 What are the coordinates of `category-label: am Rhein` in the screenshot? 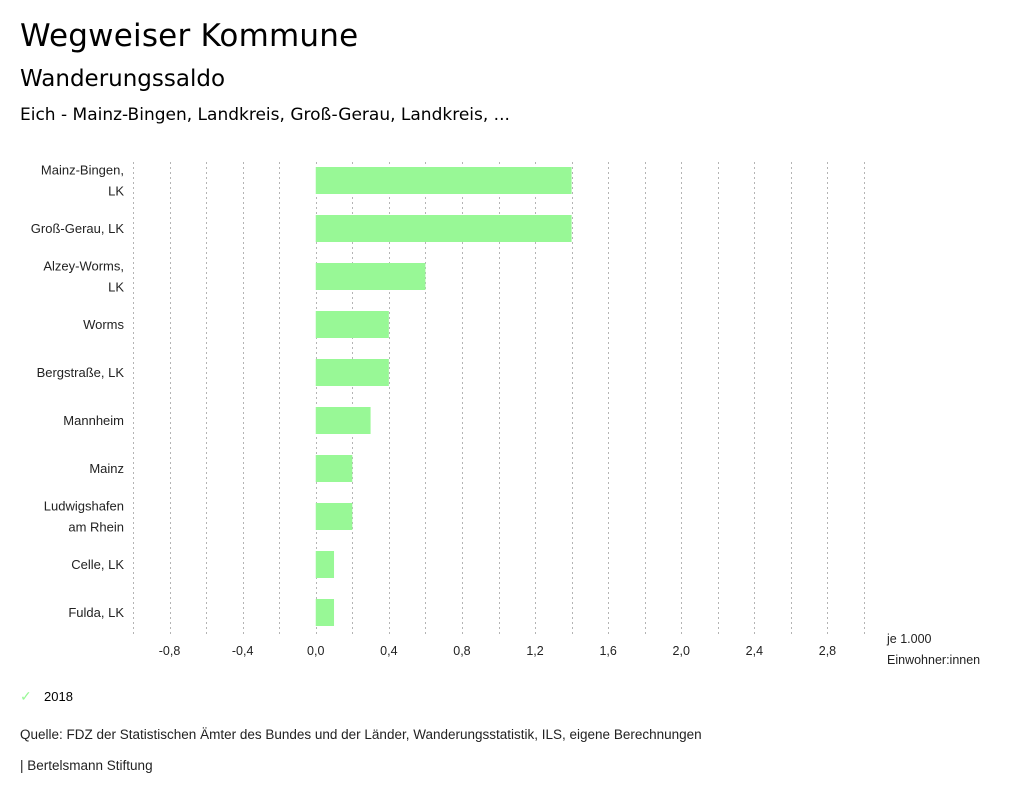 It's located at (96, 527).